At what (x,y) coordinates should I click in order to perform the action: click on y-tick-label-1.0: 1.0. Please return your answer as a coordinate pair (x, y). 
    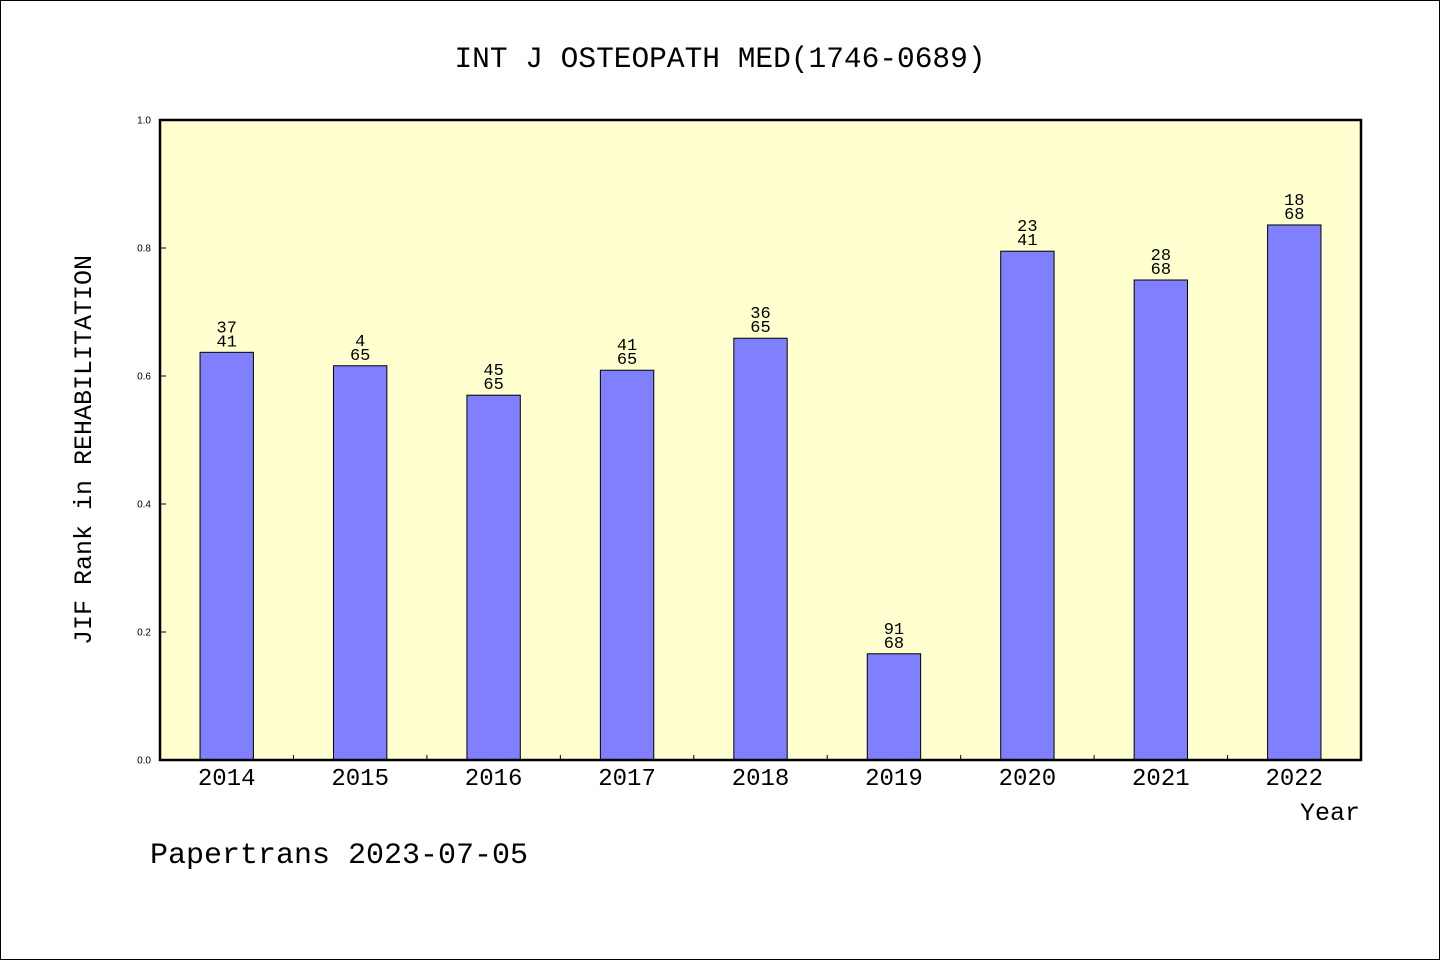
    Looking at the image, I should click on (144, 121).